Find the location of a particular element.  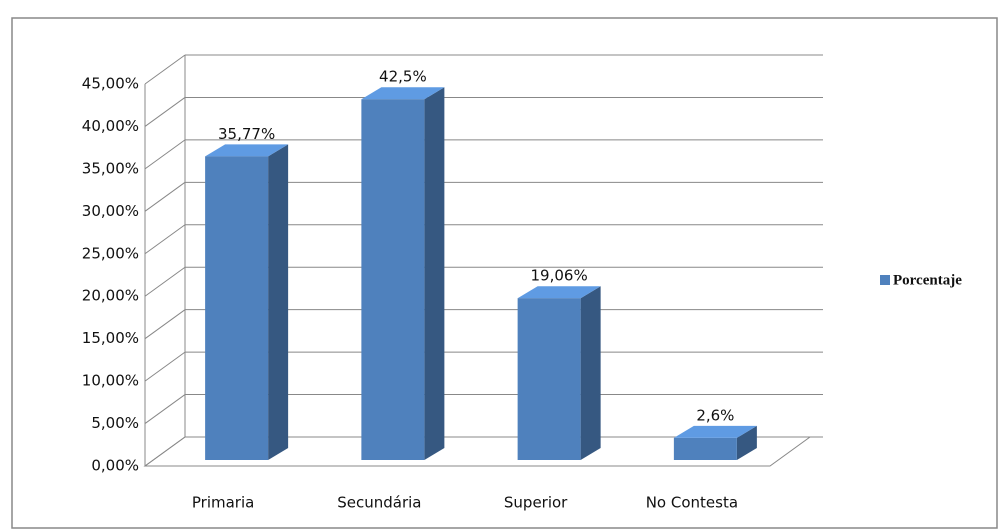

y-tick-label: 30,00% is located at coordinates (110, 211).